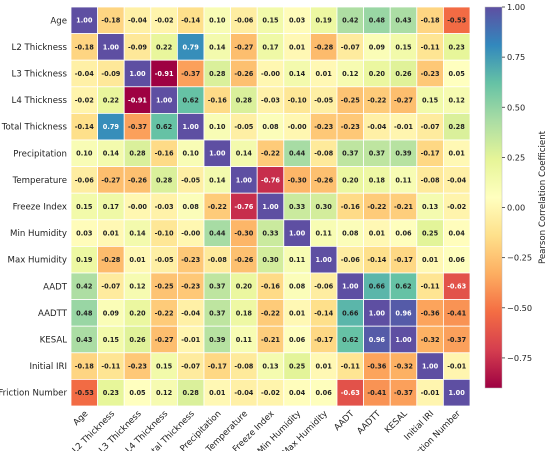 This screenshot has height=451, width=550. I want to click on cell-value-label: -0.01, so click(190, 340).